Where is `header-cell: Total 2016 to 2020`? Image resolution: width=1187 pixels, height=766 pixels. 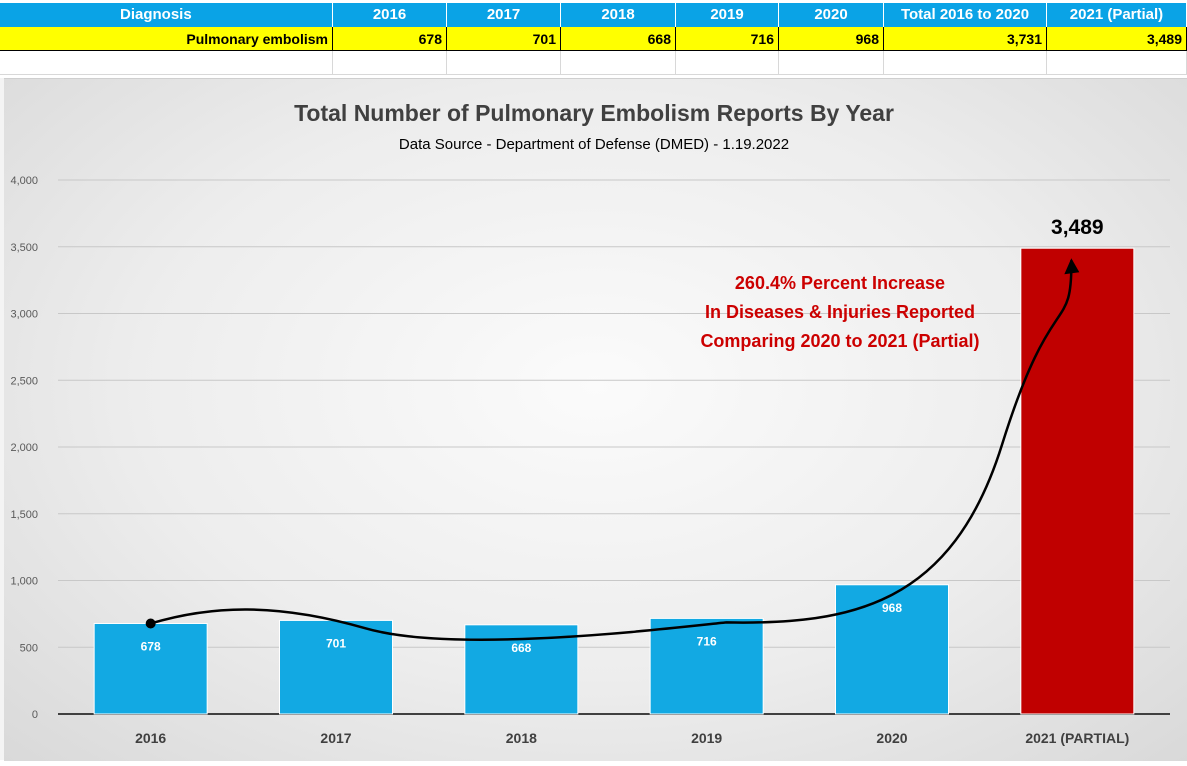
header-cell: Total 2016 to 2020 is located at coordinates (965, 15).